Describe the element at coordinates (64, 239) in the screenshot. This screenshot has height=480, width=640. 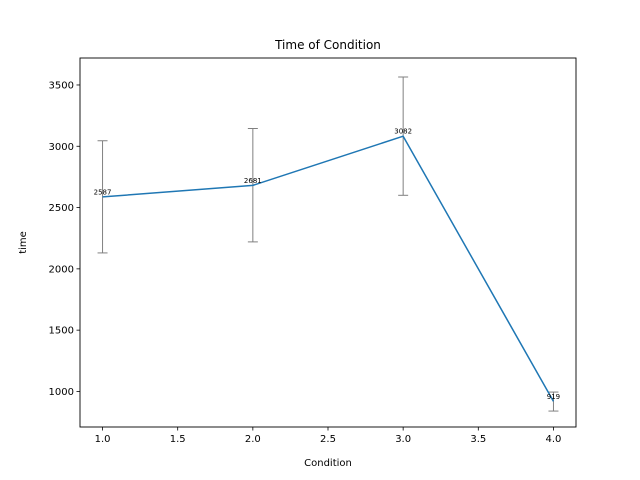
I see `y-axis-ticks: 1000 1500 2000 2500 3000 3500` at that location.